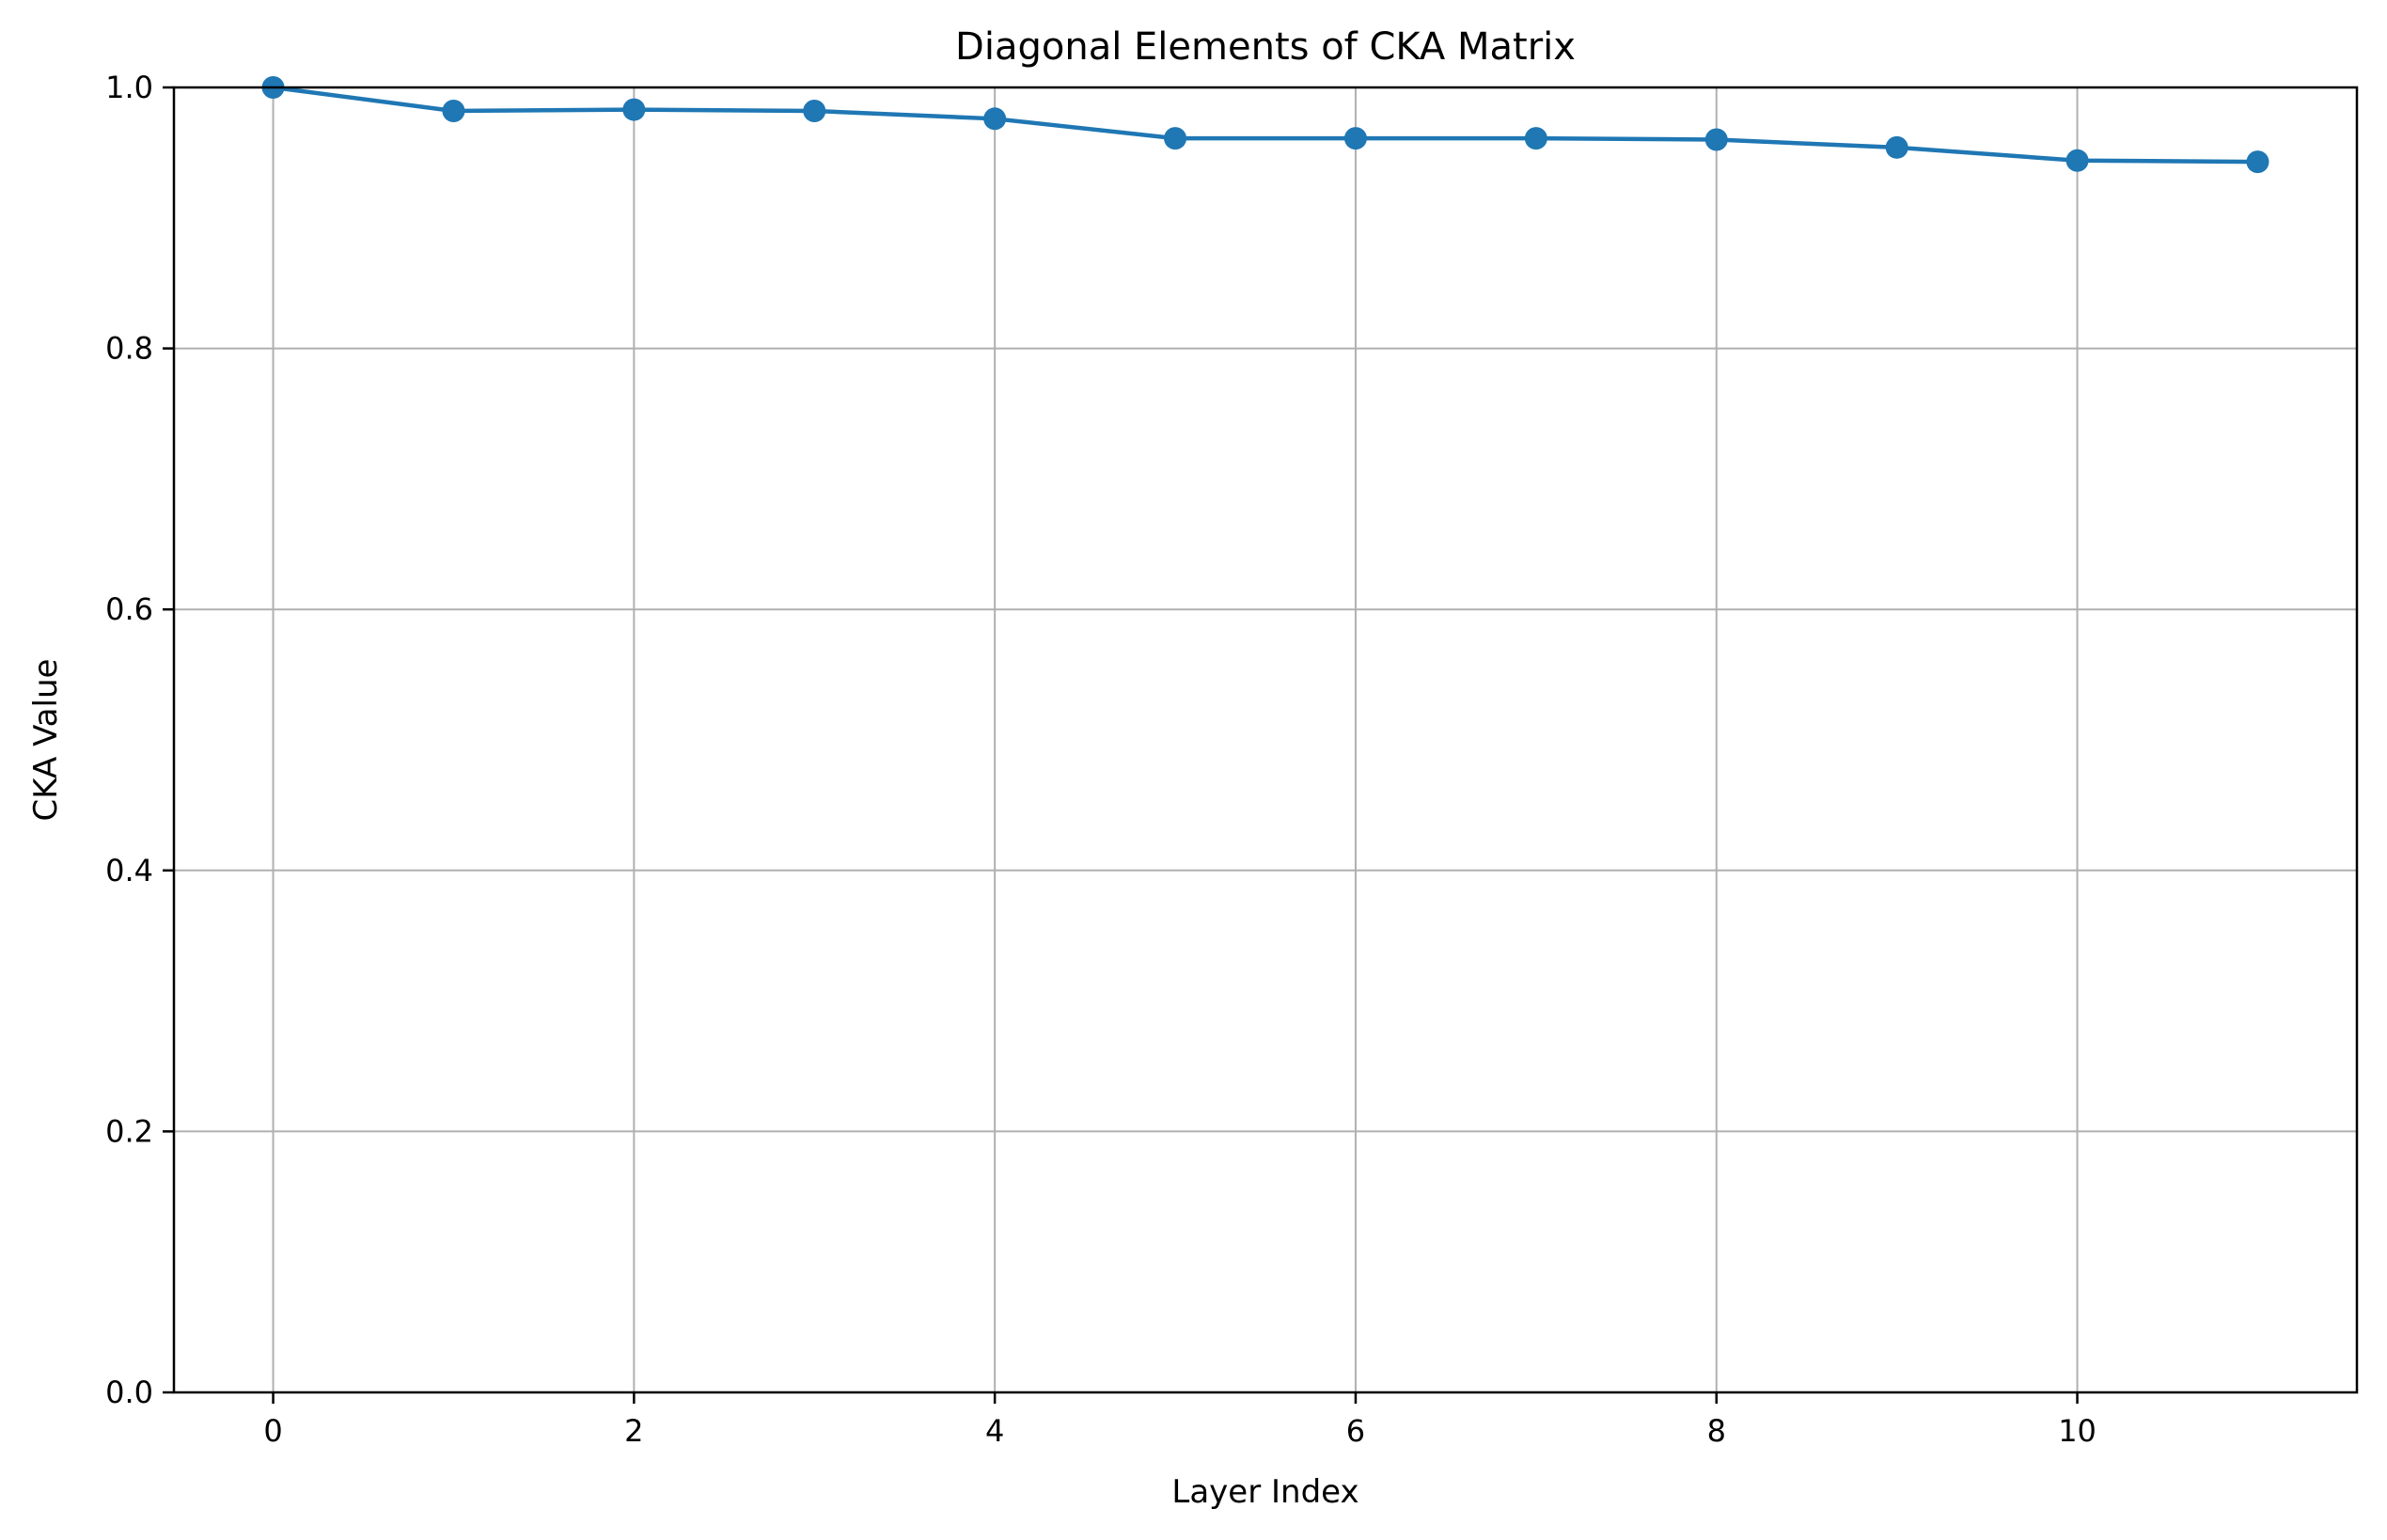  What do you see at coordinates (1179, 1420) in the screenshot?
I see `x-axis-ticks: 0 2 4 6 8 10` at bounding box center [1179, 1420].